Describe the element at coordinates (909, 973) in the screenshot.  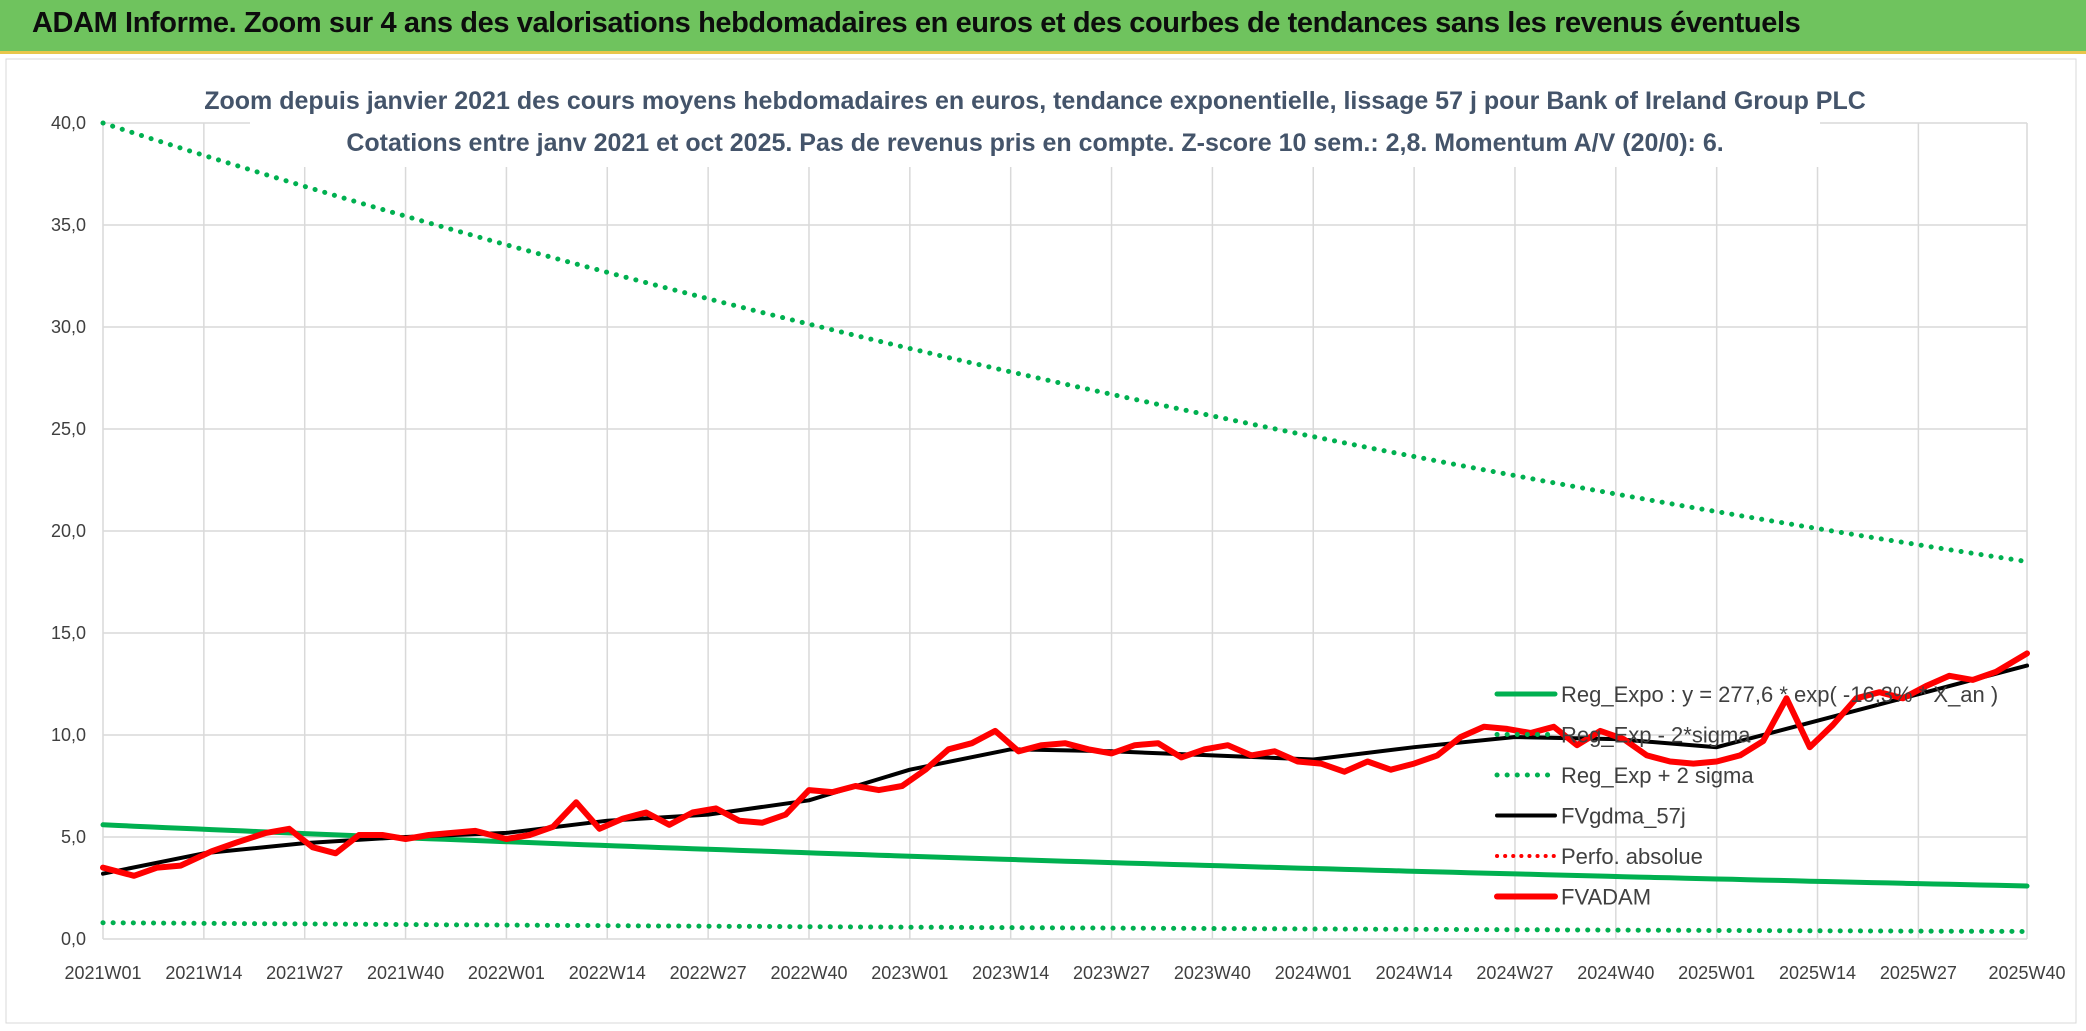
I see `x-tick-label: 2023W01` at that location.